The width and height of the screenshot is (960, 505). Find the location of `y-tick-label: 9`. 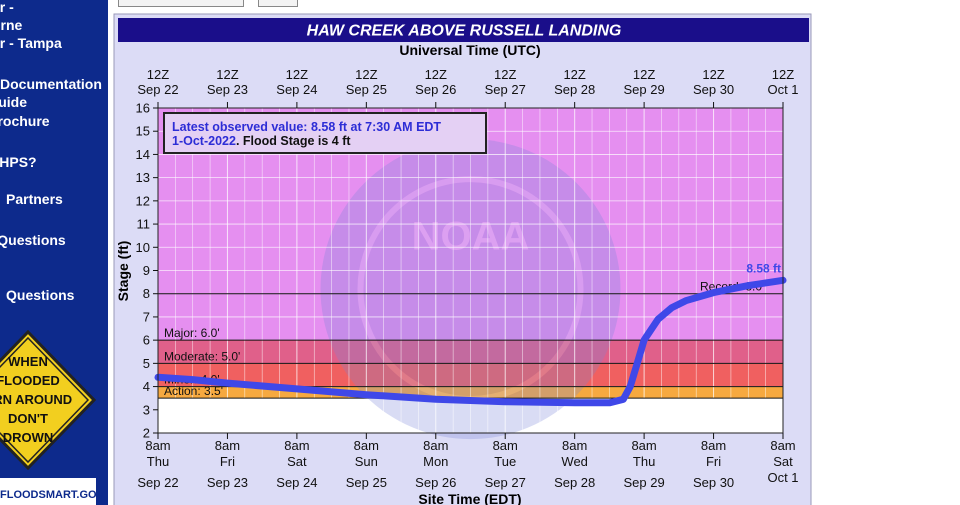

y-tick-label: 9 is located at coordinates (146, 270).